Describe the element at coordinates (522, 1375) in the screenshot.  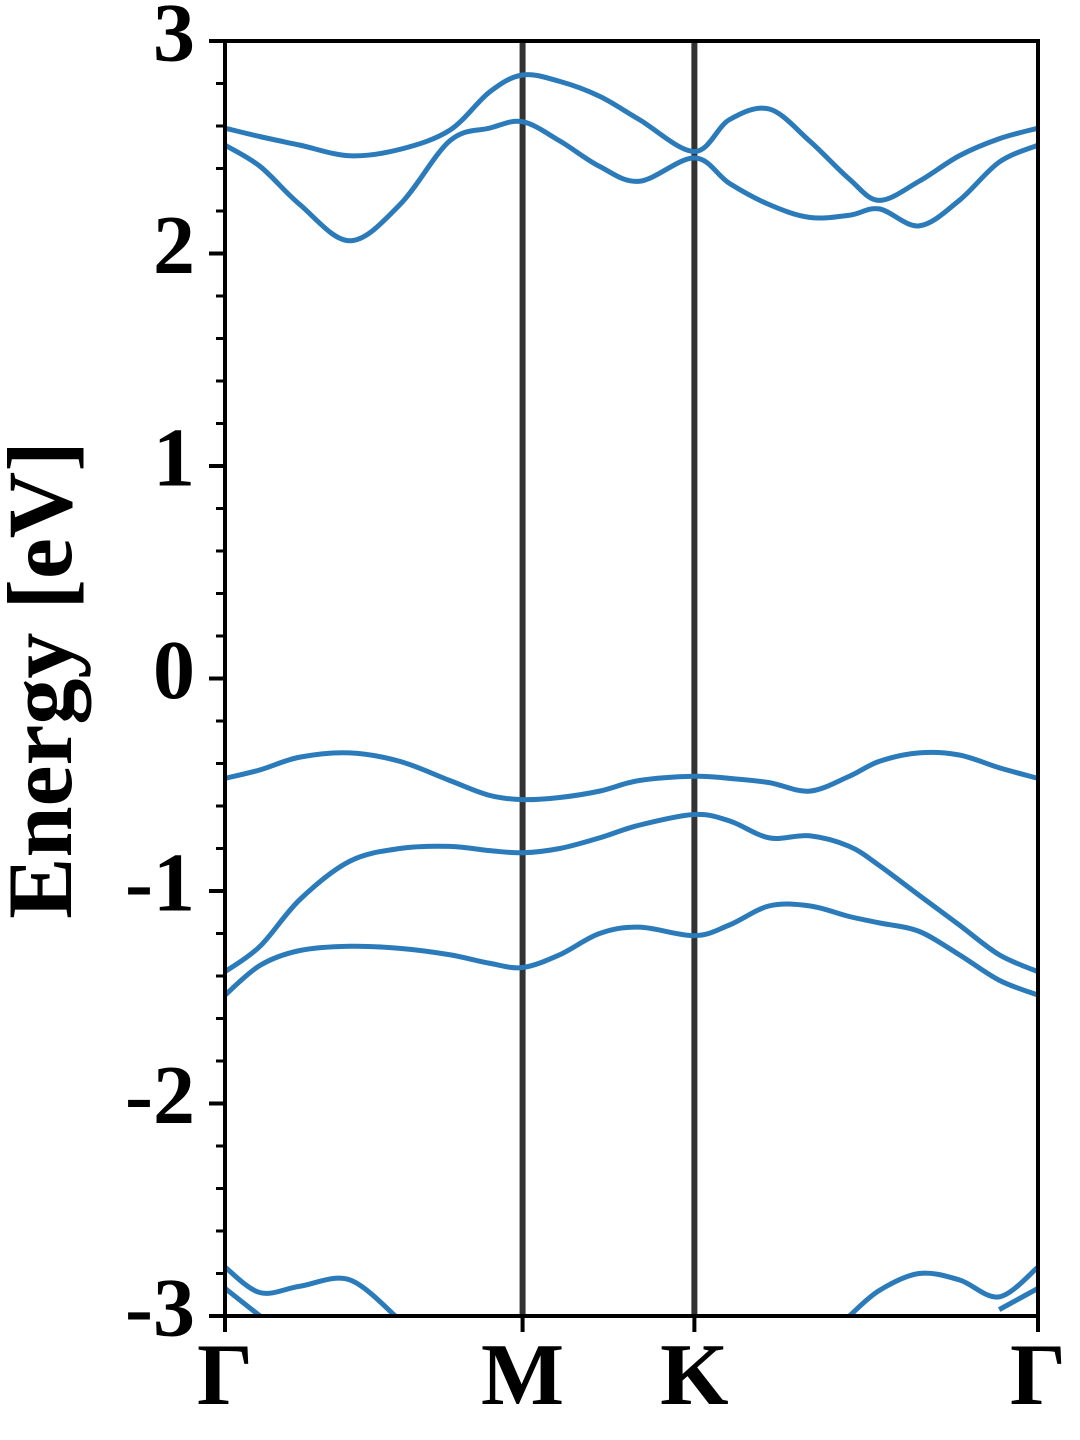
I see `x-tick-label: M` at that location.